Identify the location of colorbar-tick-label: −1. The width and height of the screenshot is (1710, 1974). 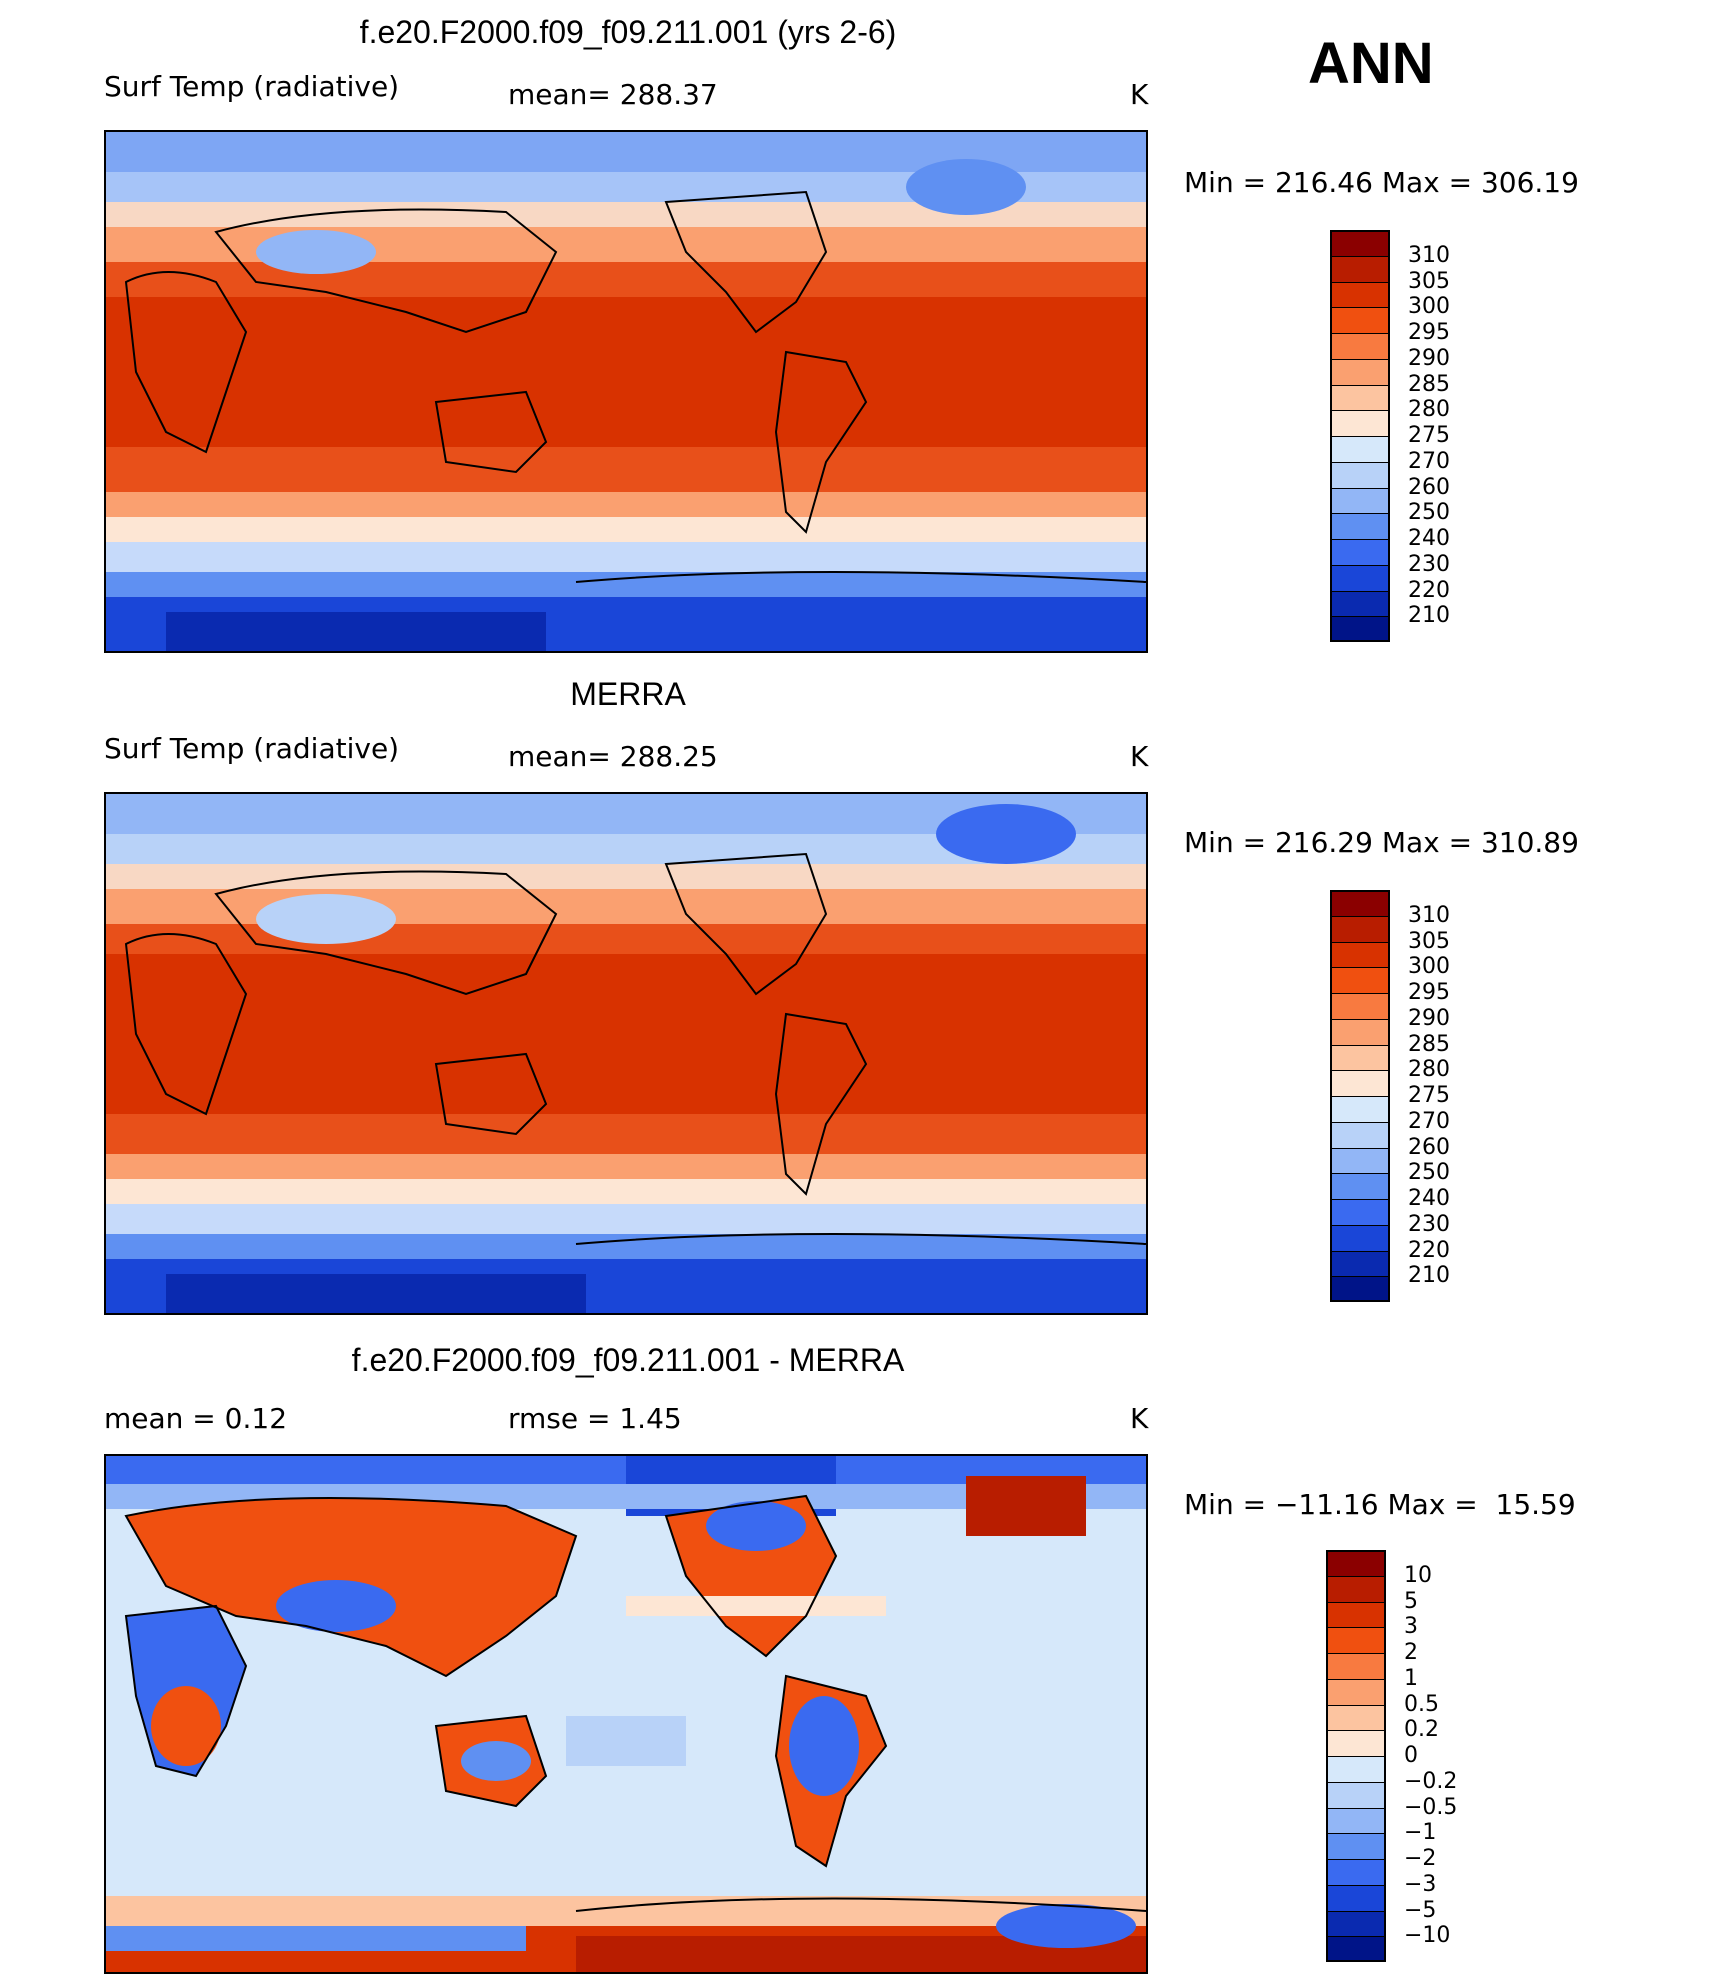
(1420, 1833).